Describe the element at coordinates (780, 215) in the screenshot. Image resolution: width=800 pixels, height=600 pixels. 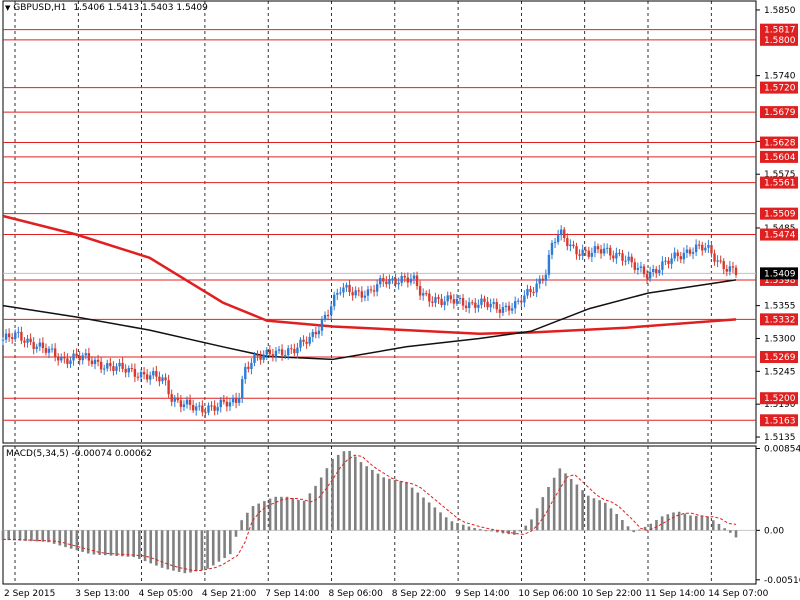
I see `level-label: 1.5509` at that location.